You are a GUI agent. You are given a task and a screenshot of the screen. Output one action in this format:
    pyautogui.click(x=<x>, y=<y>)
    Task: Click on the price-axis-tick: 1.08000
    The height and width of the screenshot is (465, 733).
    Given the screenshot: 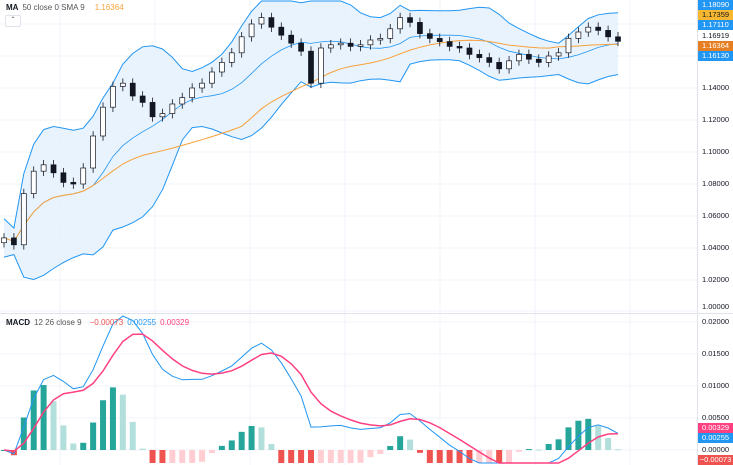 What is the action you would take?
    pyautogui.click(x=715, y=183)
    